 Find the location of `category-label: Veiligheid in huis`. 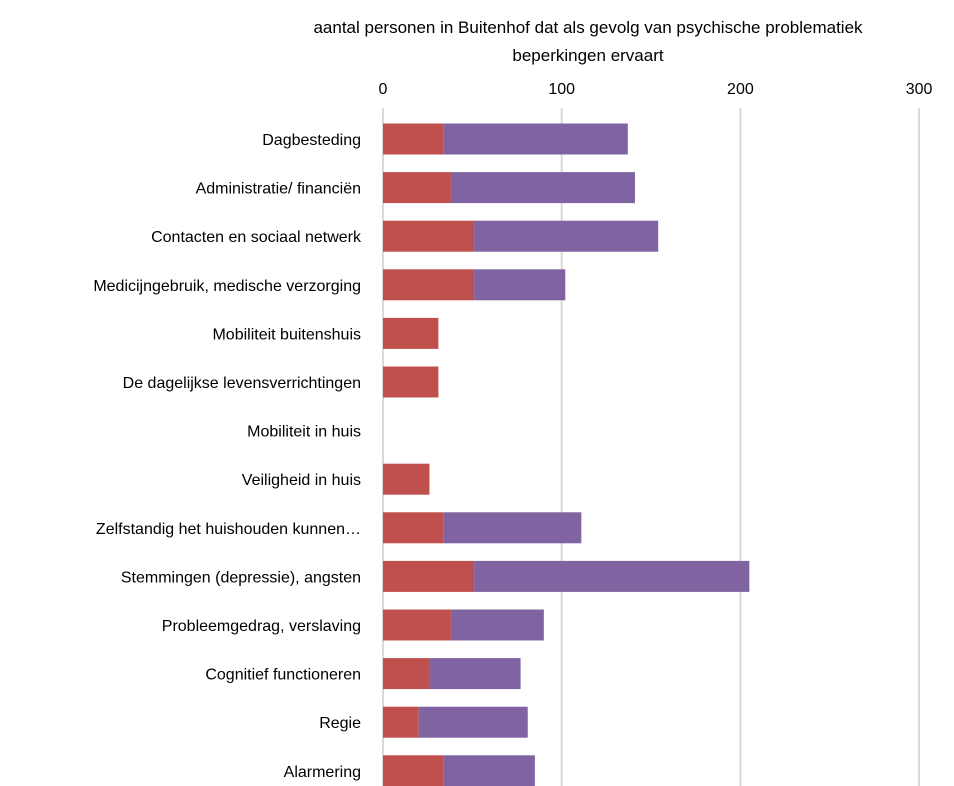

category-label: Veiligheid in huis is located at coordinates (301, 480).